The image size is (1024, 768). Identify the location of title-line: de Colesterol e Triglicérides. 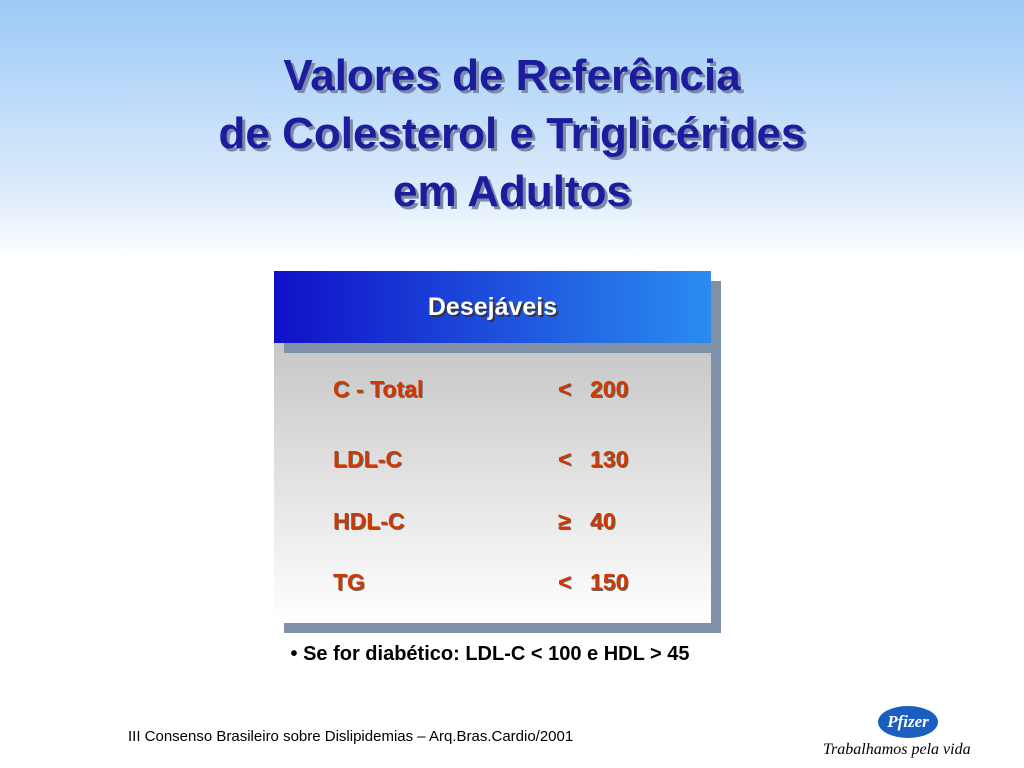
(512, 133).